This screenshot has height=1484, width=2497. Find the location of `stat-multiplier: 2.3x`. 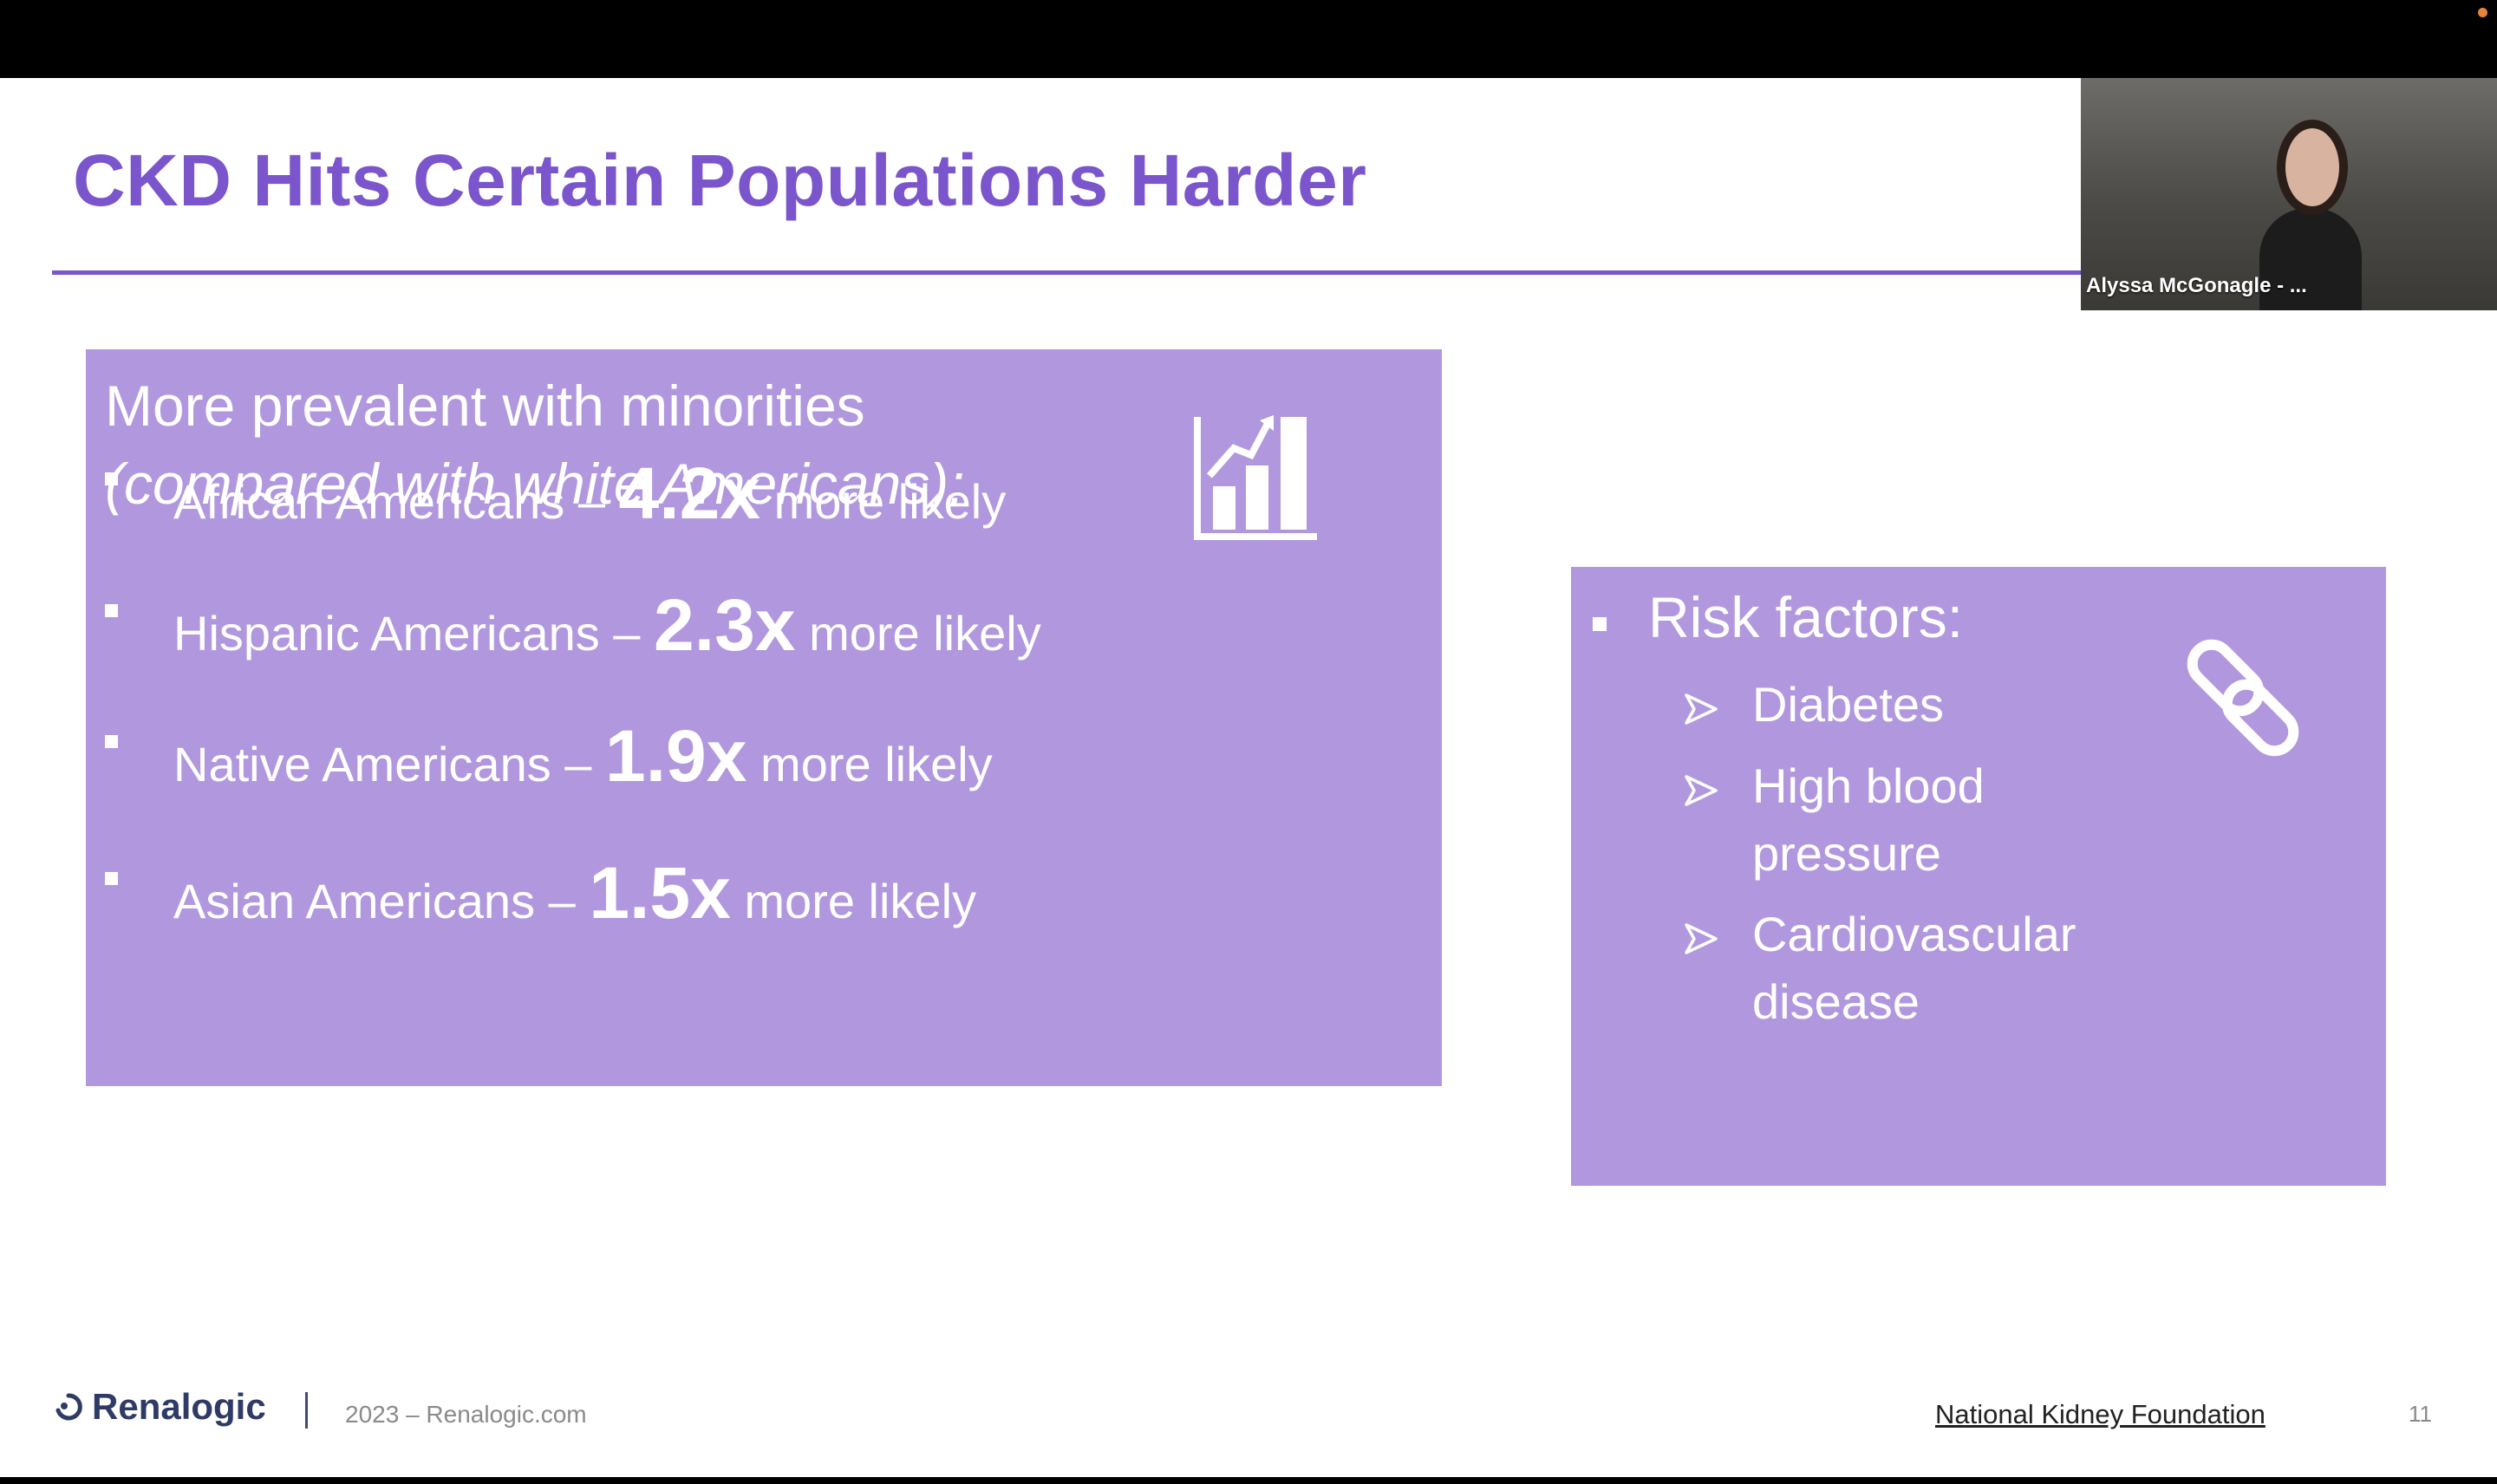

stat-multiplier: 2.3x is located at coordinates (725, 625).